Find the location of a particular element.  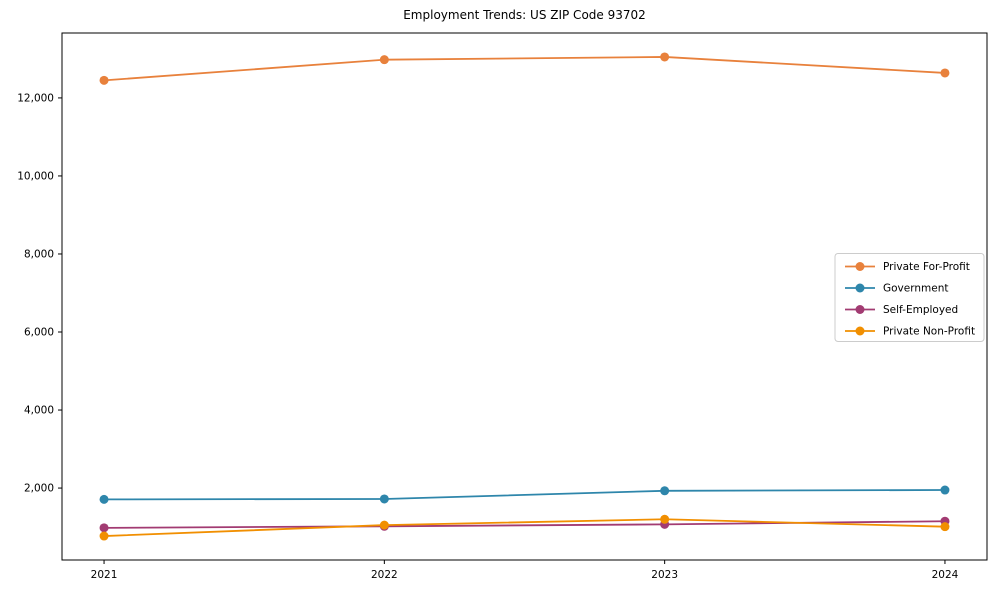

data-point-government-2024 is located at coordinates (945, 490).